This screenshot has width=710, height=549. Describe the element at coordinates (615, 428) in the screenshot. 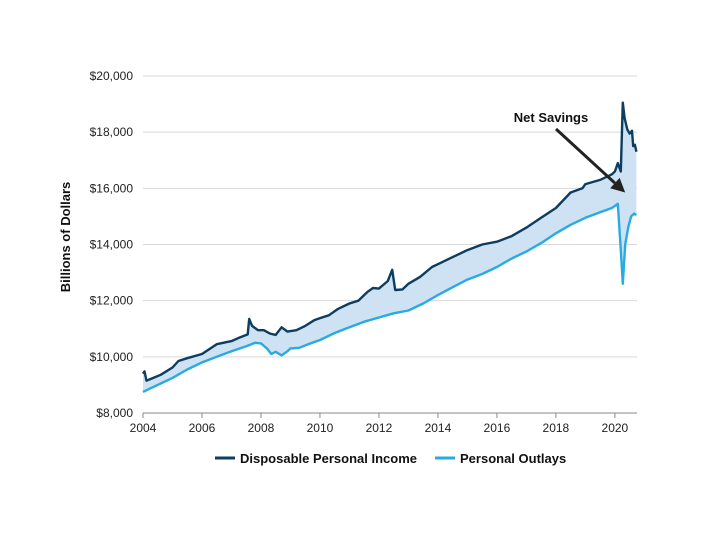

I see `x-tick-label: 2020` at that location.